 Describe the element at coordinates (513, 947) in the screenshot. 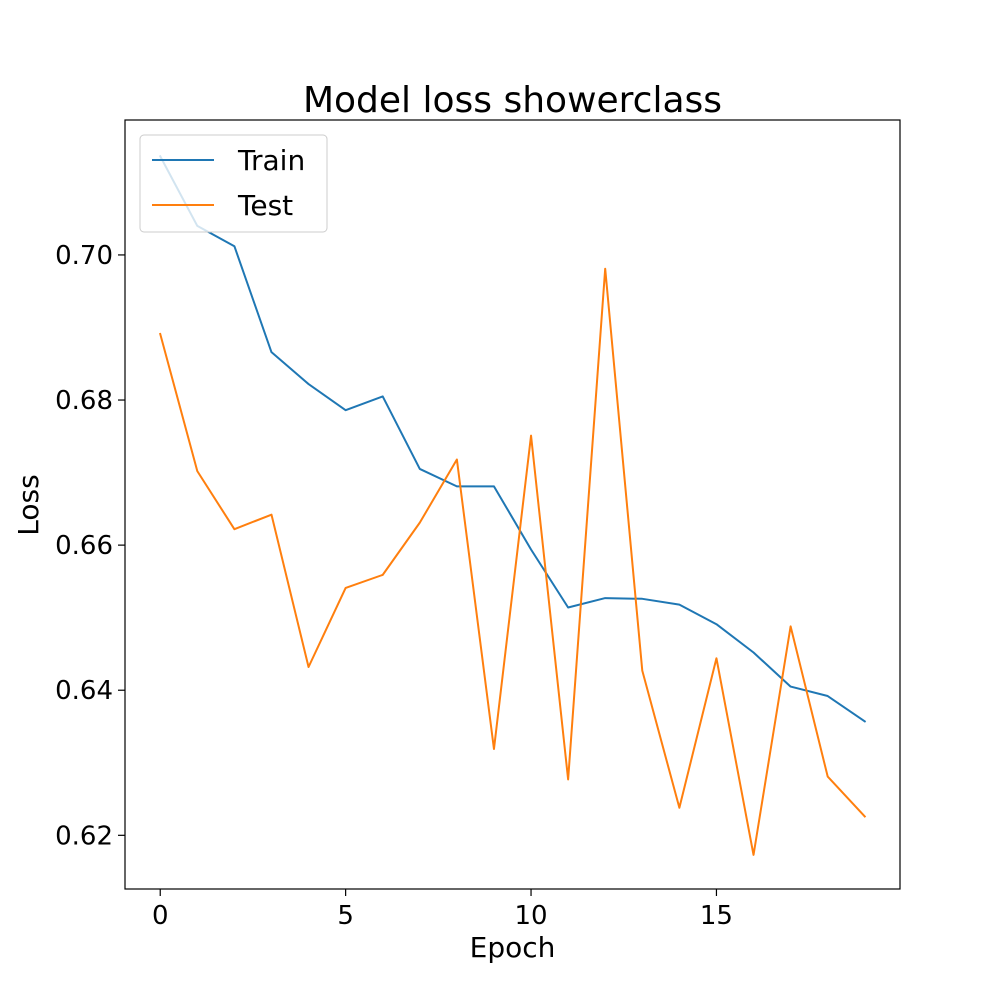

I see `x-axis-label: Epoch` at that location.